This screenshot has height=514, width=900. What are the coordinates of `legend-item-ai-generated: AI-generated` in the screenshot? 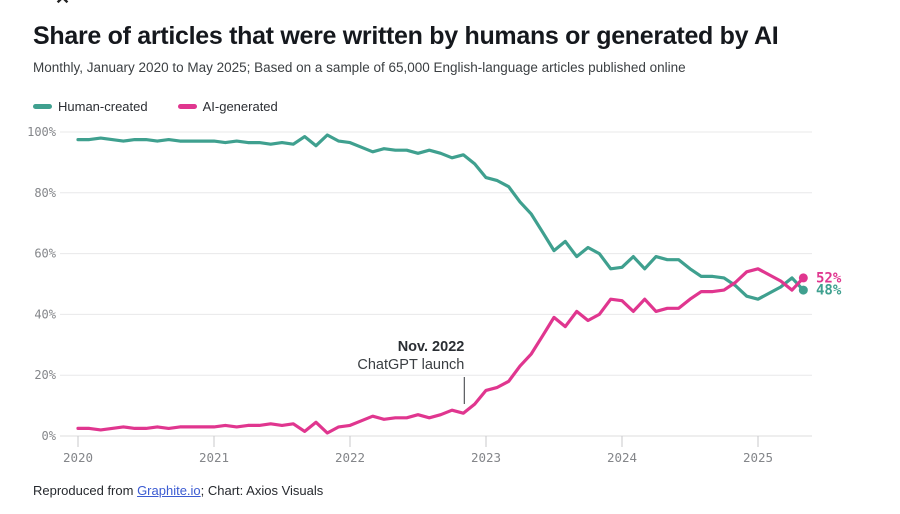 It's located at (227, 106).